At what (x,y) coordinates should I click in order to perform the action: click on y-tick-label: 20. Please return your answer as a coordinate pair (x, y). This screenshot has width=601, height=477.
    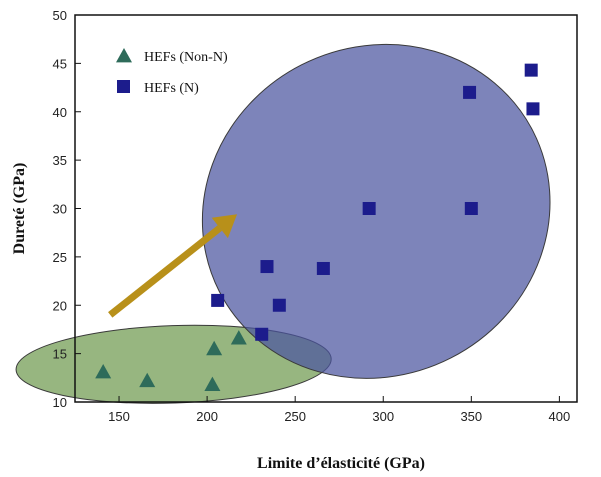
    Looking at the image, I should click on (60, 305).